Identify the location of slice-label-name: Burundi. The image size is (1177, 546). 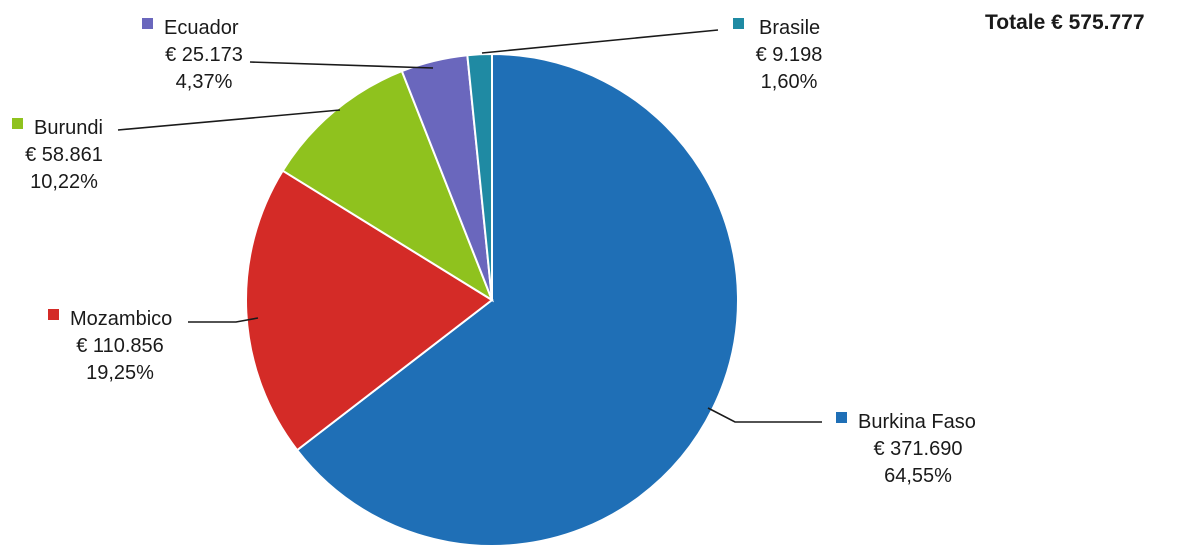
(68, 128).